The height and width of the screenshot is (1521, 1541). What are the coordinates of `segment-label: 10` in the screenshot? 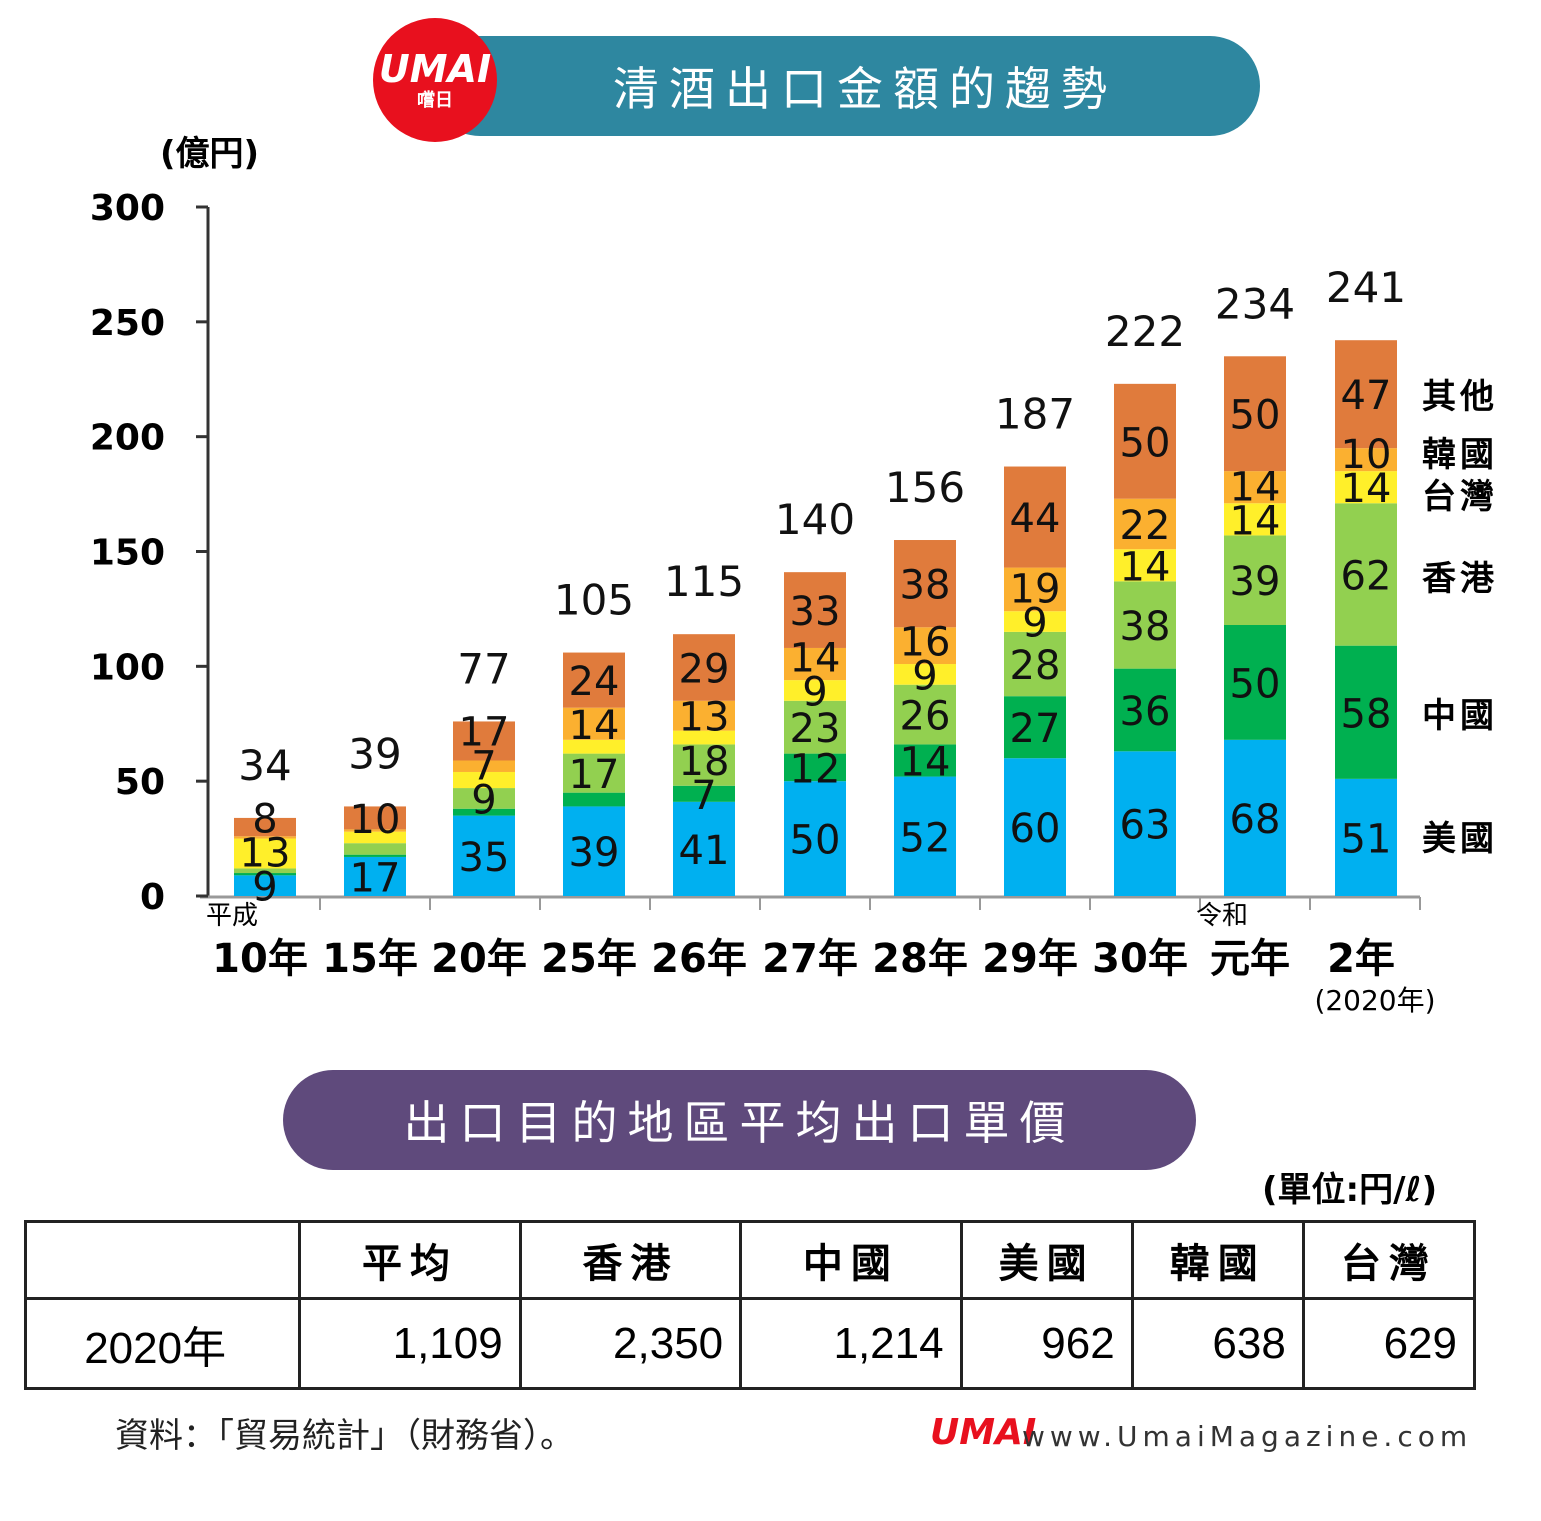 It's located at (1366, 455).